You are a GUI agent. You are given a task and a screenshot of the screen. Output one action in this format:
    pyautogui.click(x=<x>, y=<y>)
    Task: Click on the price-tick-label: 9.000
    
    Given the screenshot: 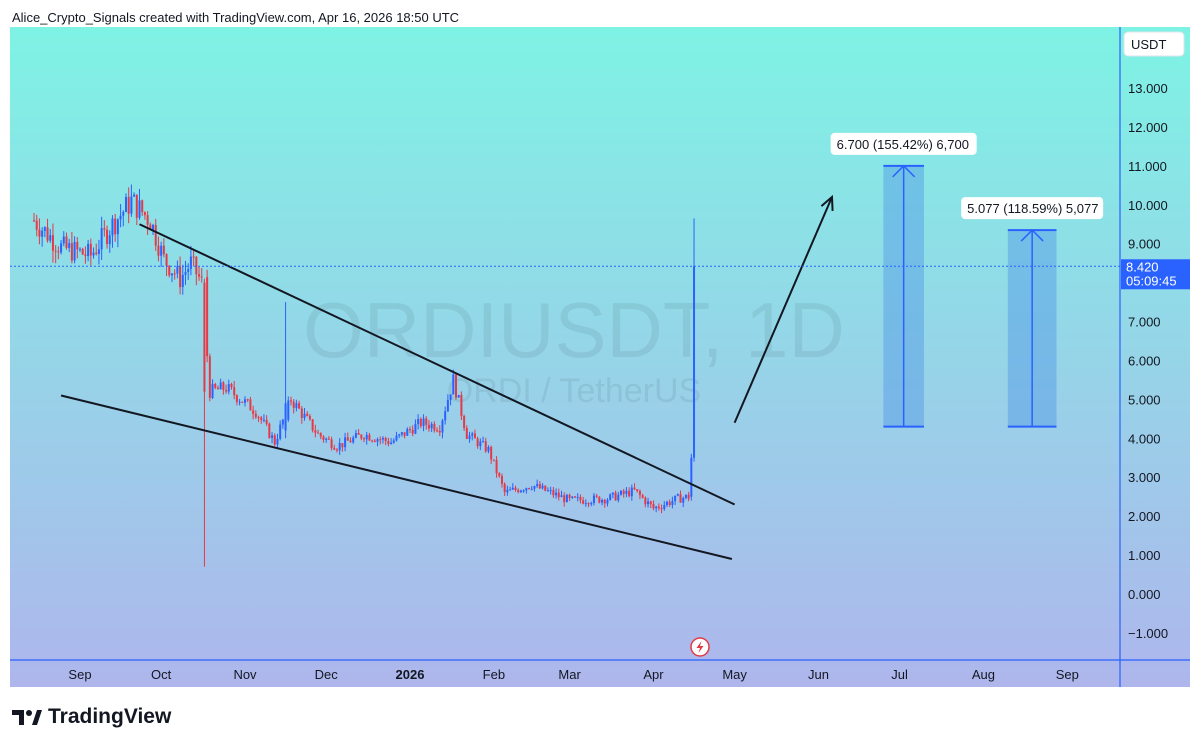 What is the action you would take?
    pyautogui.click(x=1144, y=244)
    